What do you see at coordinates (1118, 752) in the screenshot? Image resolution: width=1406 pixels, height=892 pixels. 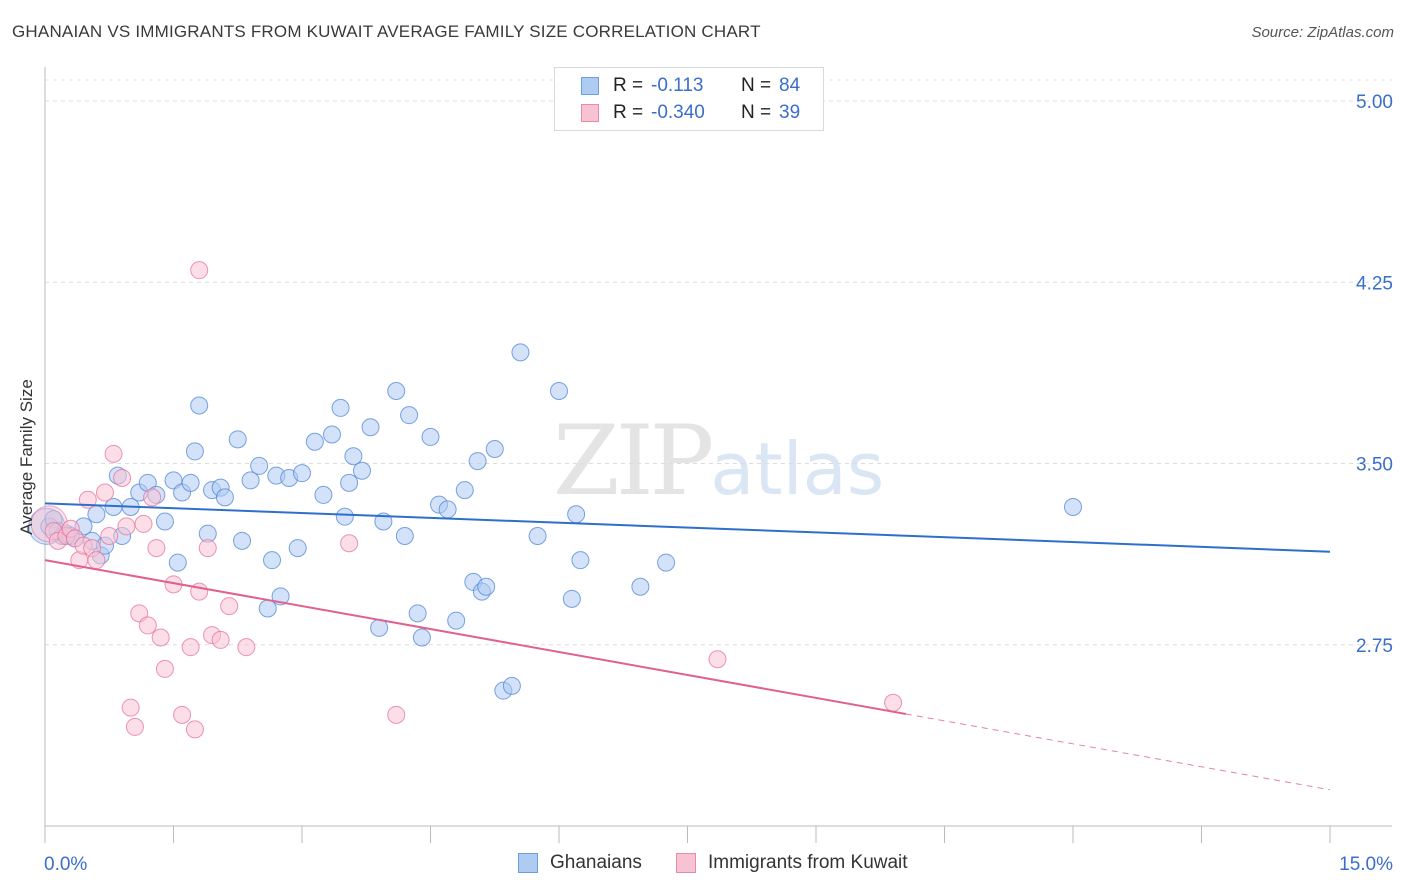 I see `trend-line-extension` at bounding box center [1118, 752].